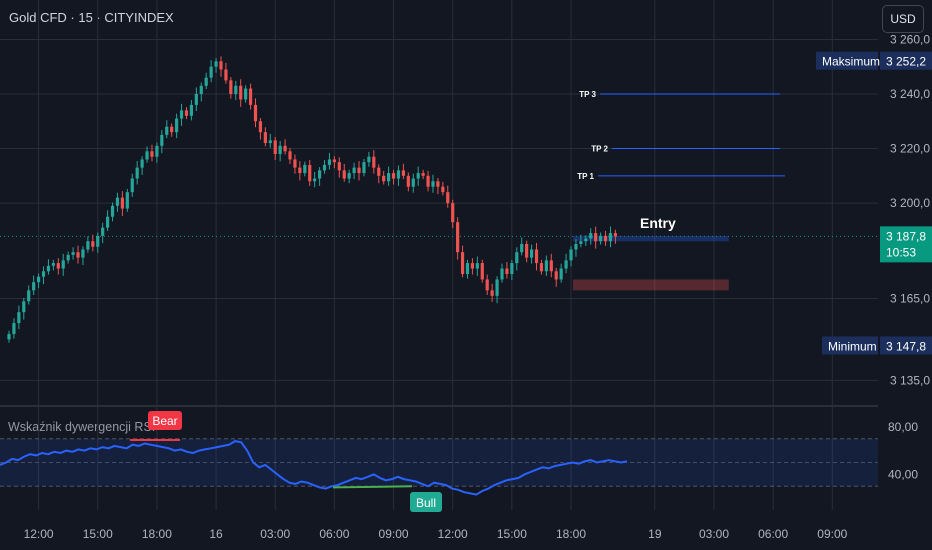  What do you see at coordinates (512, 534) in the screenshot?
I see `time-tick-8: 15:00` at bounding box center [512, 534].